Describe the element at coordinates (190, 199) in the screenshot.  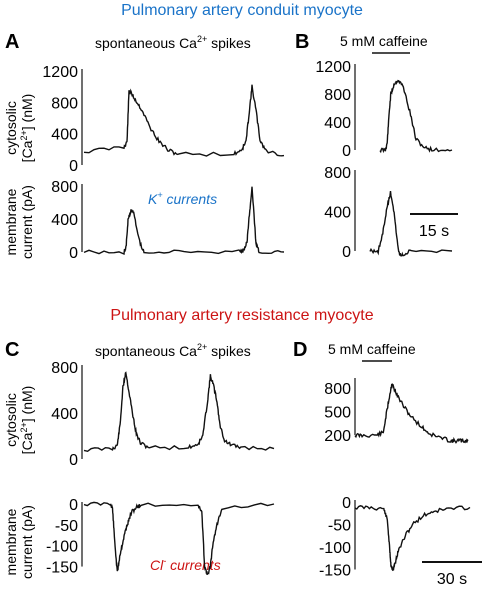
I see `k-tail: currents` at that location.